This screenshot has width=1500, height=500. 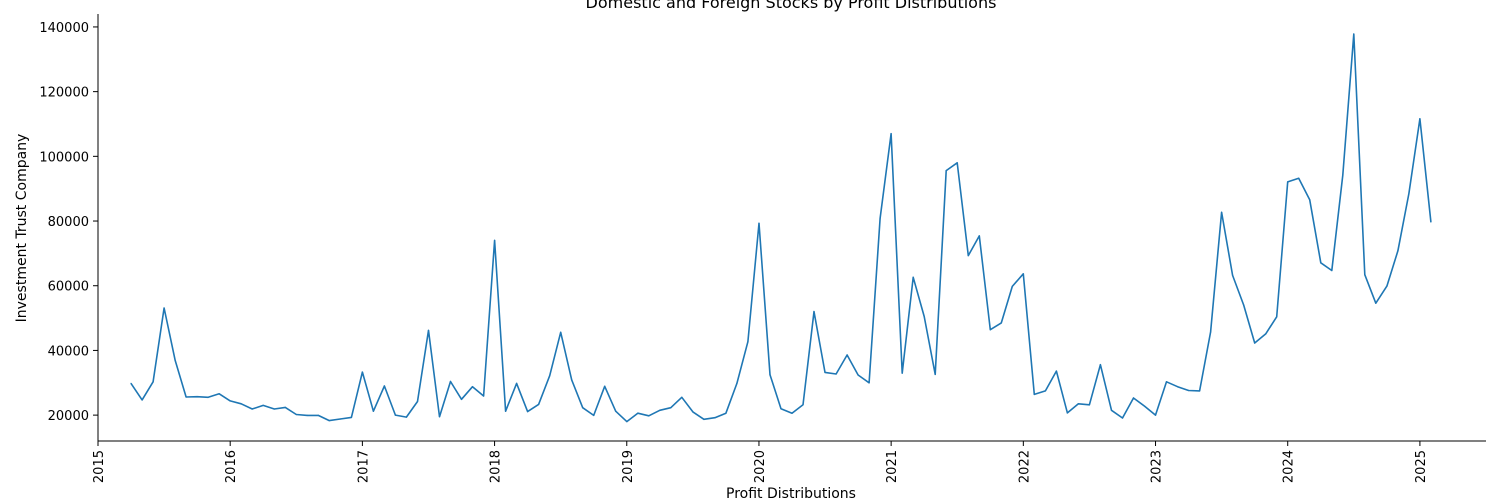 What do you see at coordinates (231, 466) in the screenshot?
I see `x-tick-label: 2016` at bounding box center [231, 466].